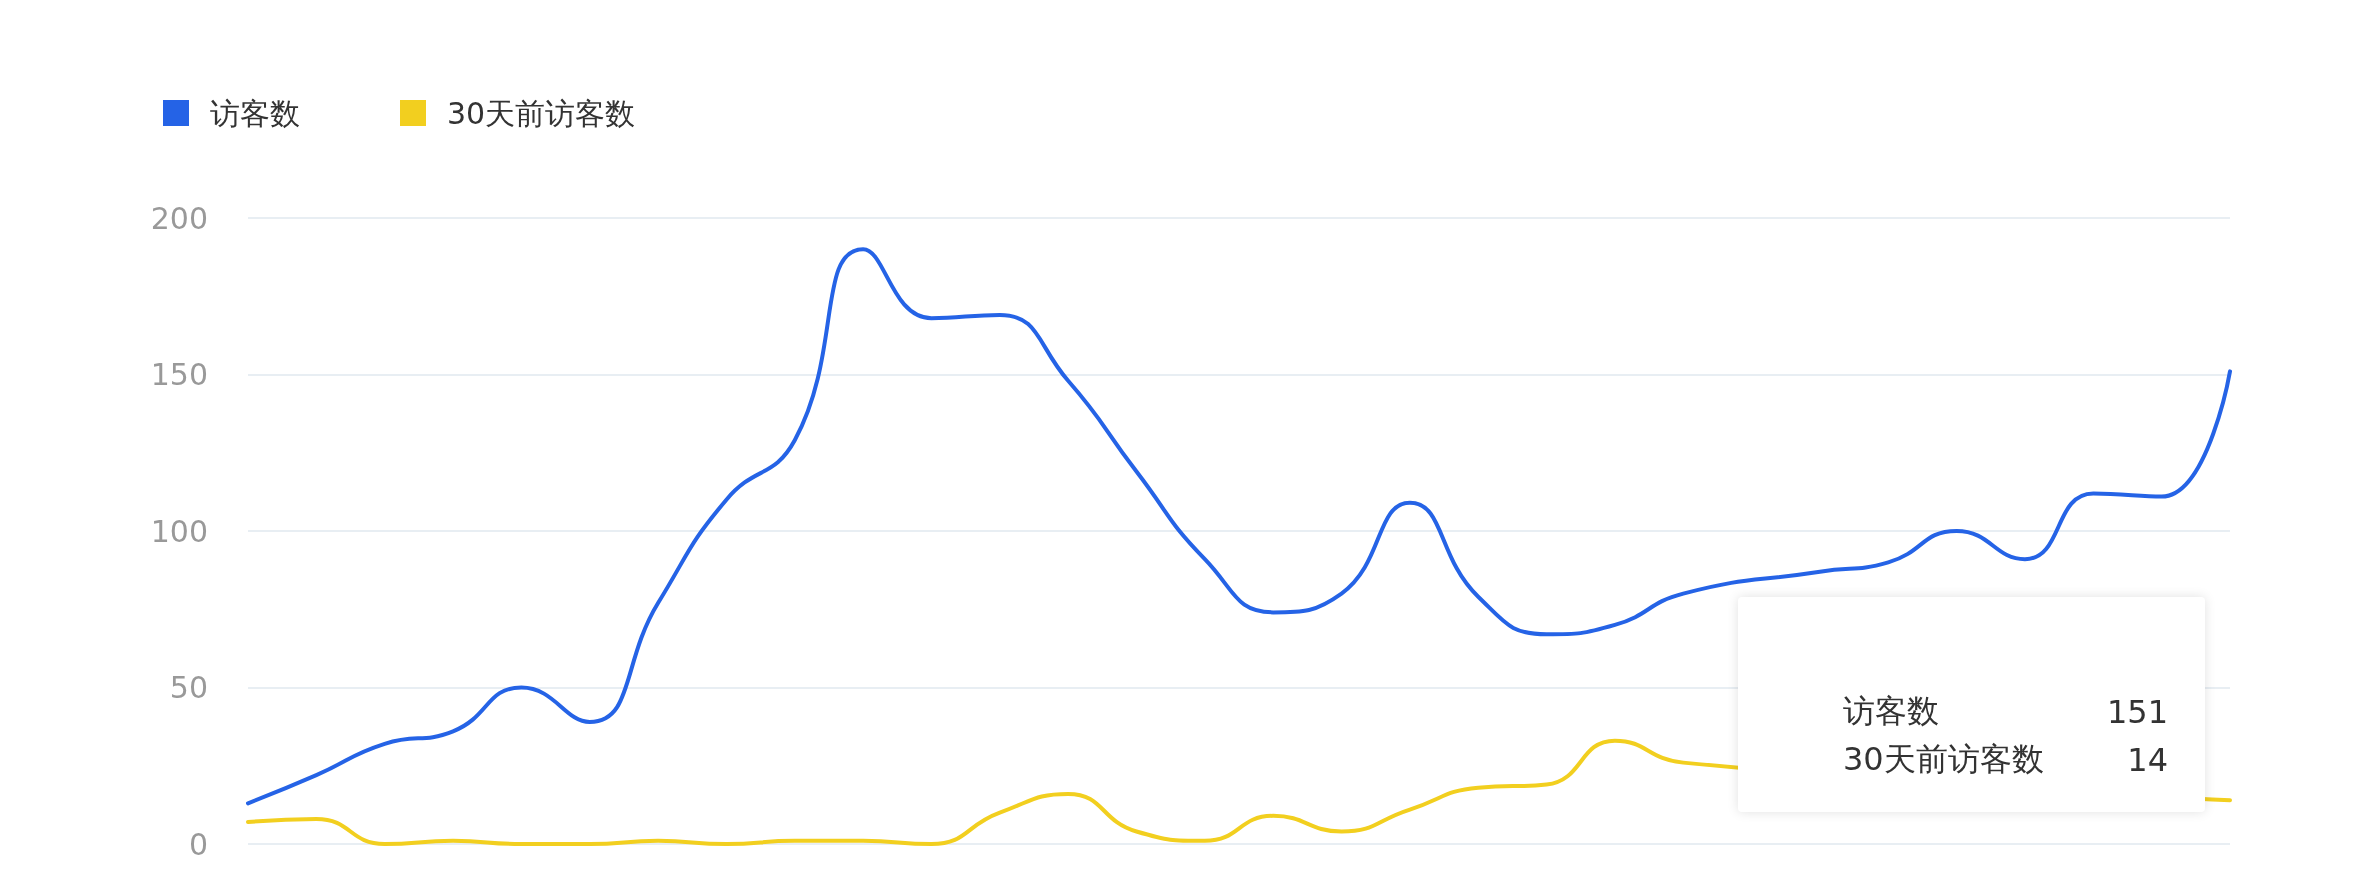 The height and width of the screenshot is (872, 2370). I want to click on y-tick-label: 100, so click(179, 531).